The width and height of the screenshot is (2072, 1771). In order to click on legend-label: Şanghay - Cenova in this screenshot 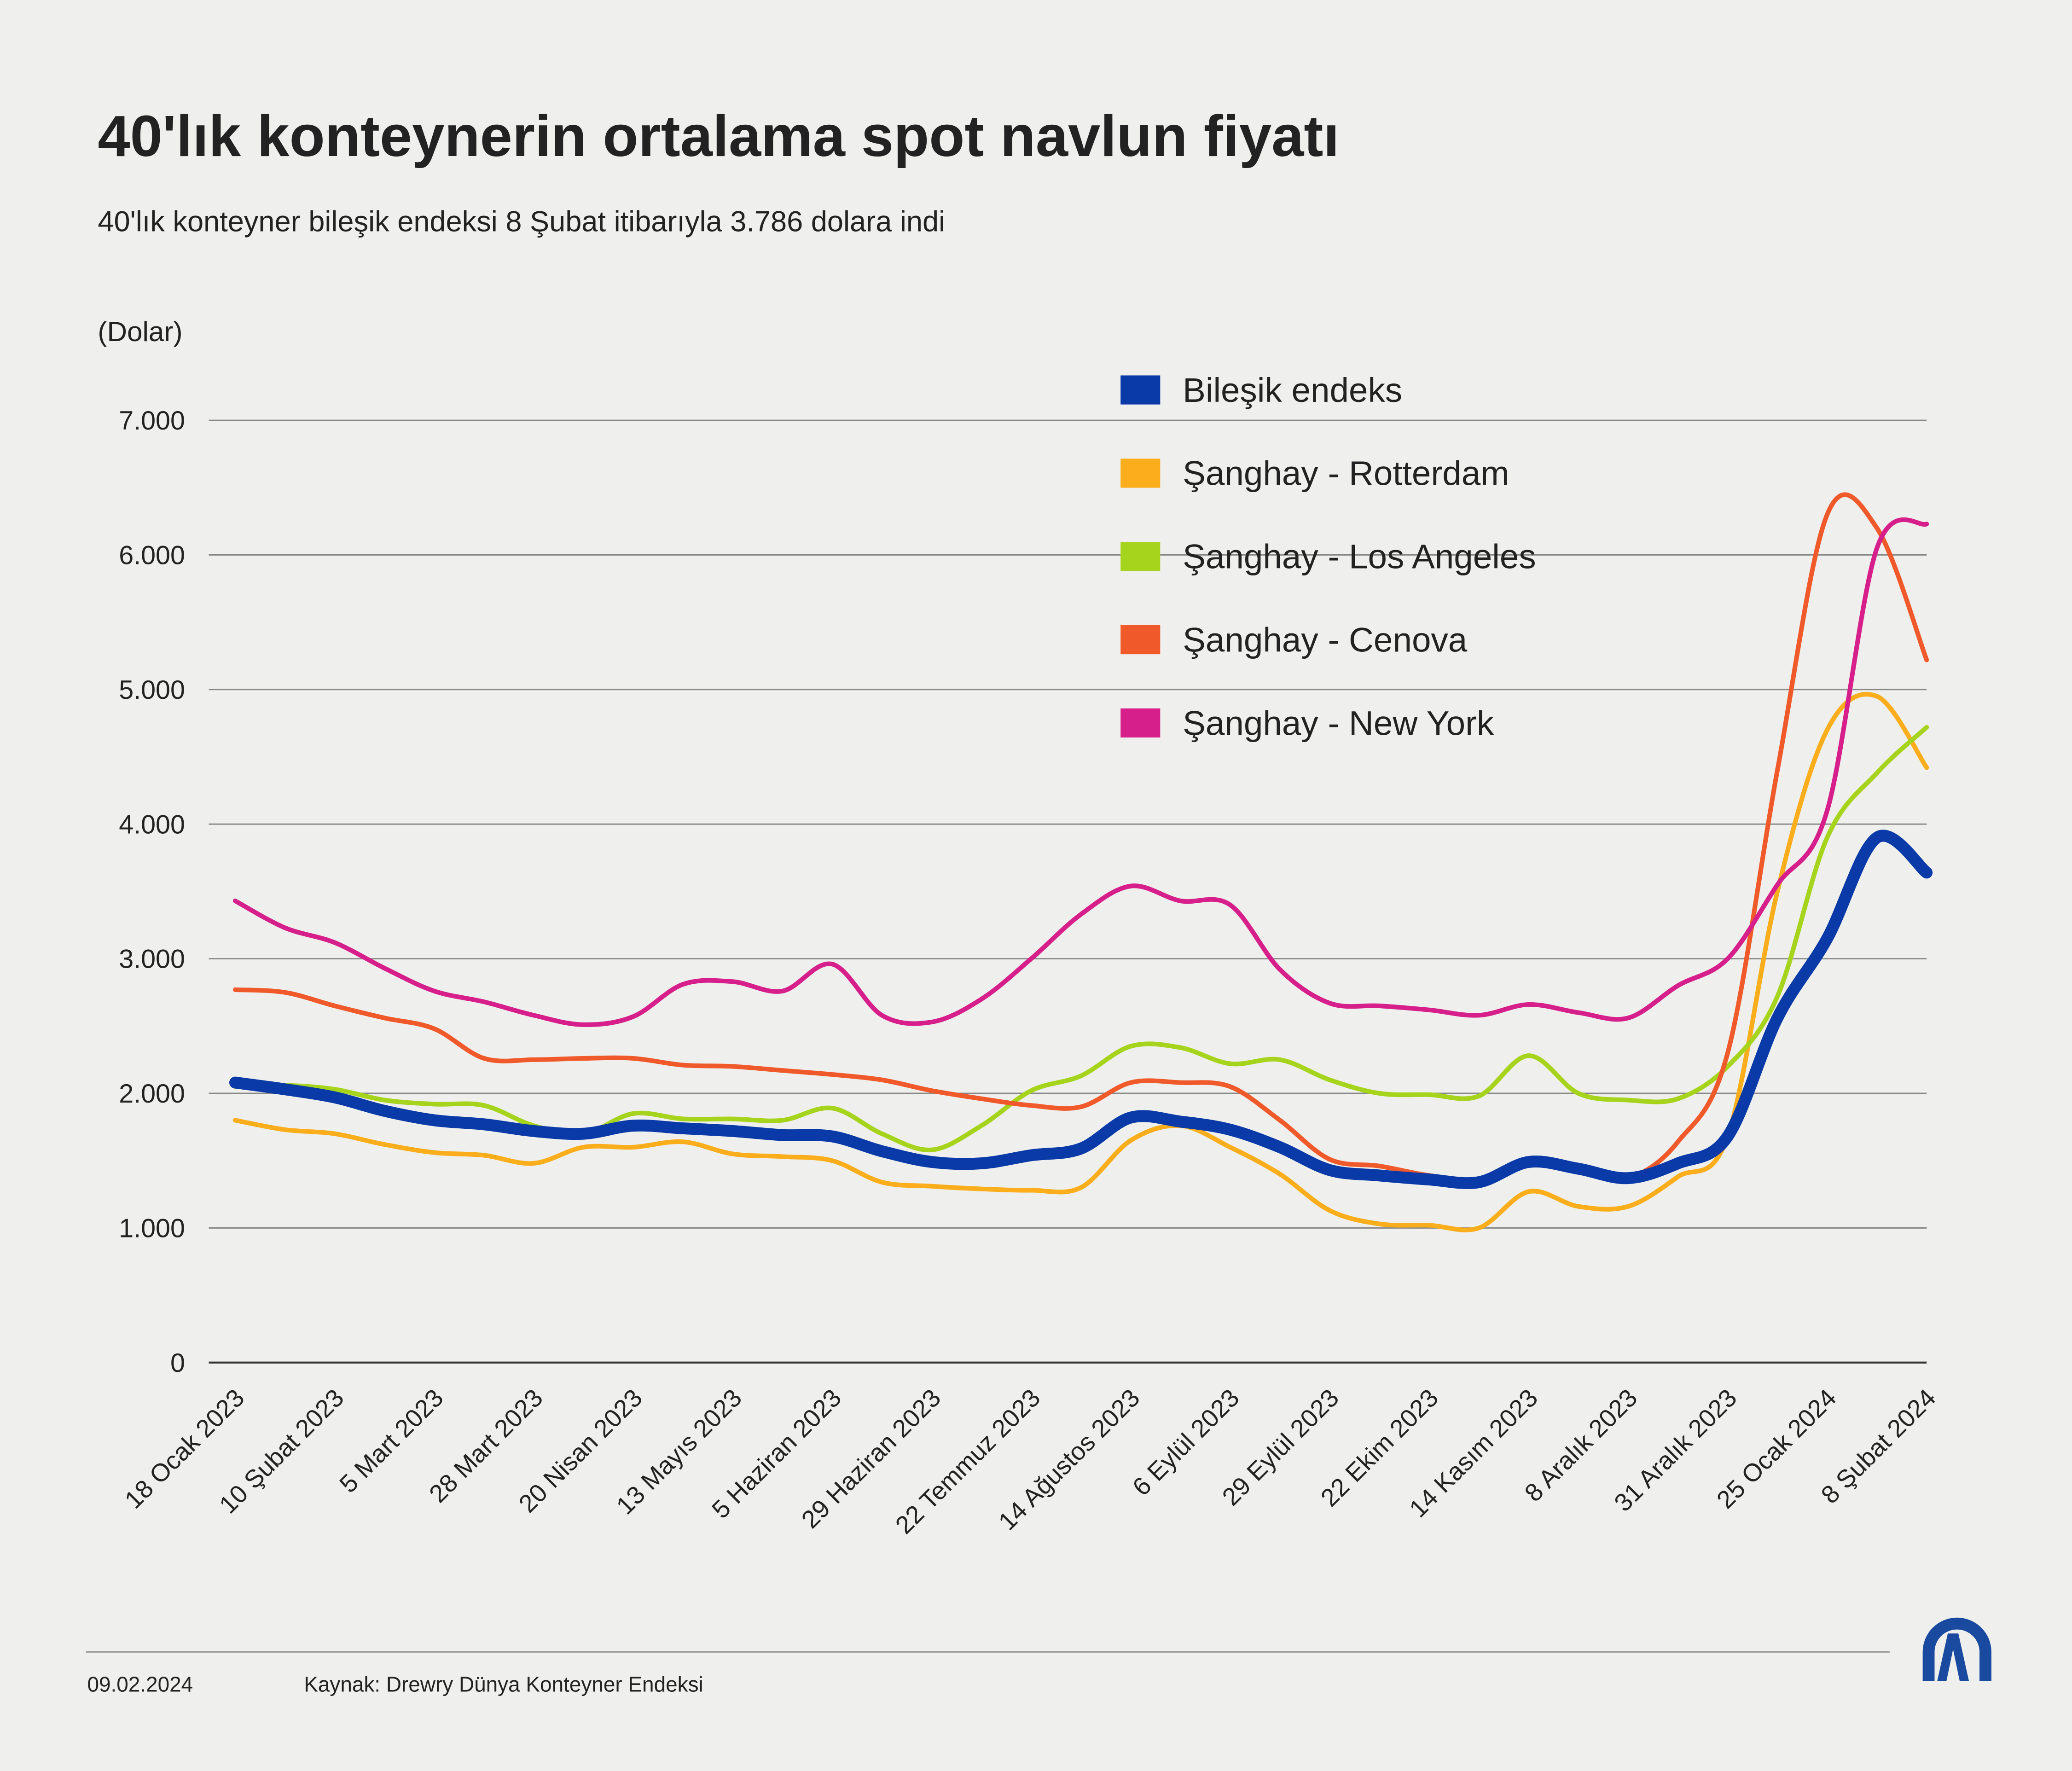, I will do `click(1325, 639)`.